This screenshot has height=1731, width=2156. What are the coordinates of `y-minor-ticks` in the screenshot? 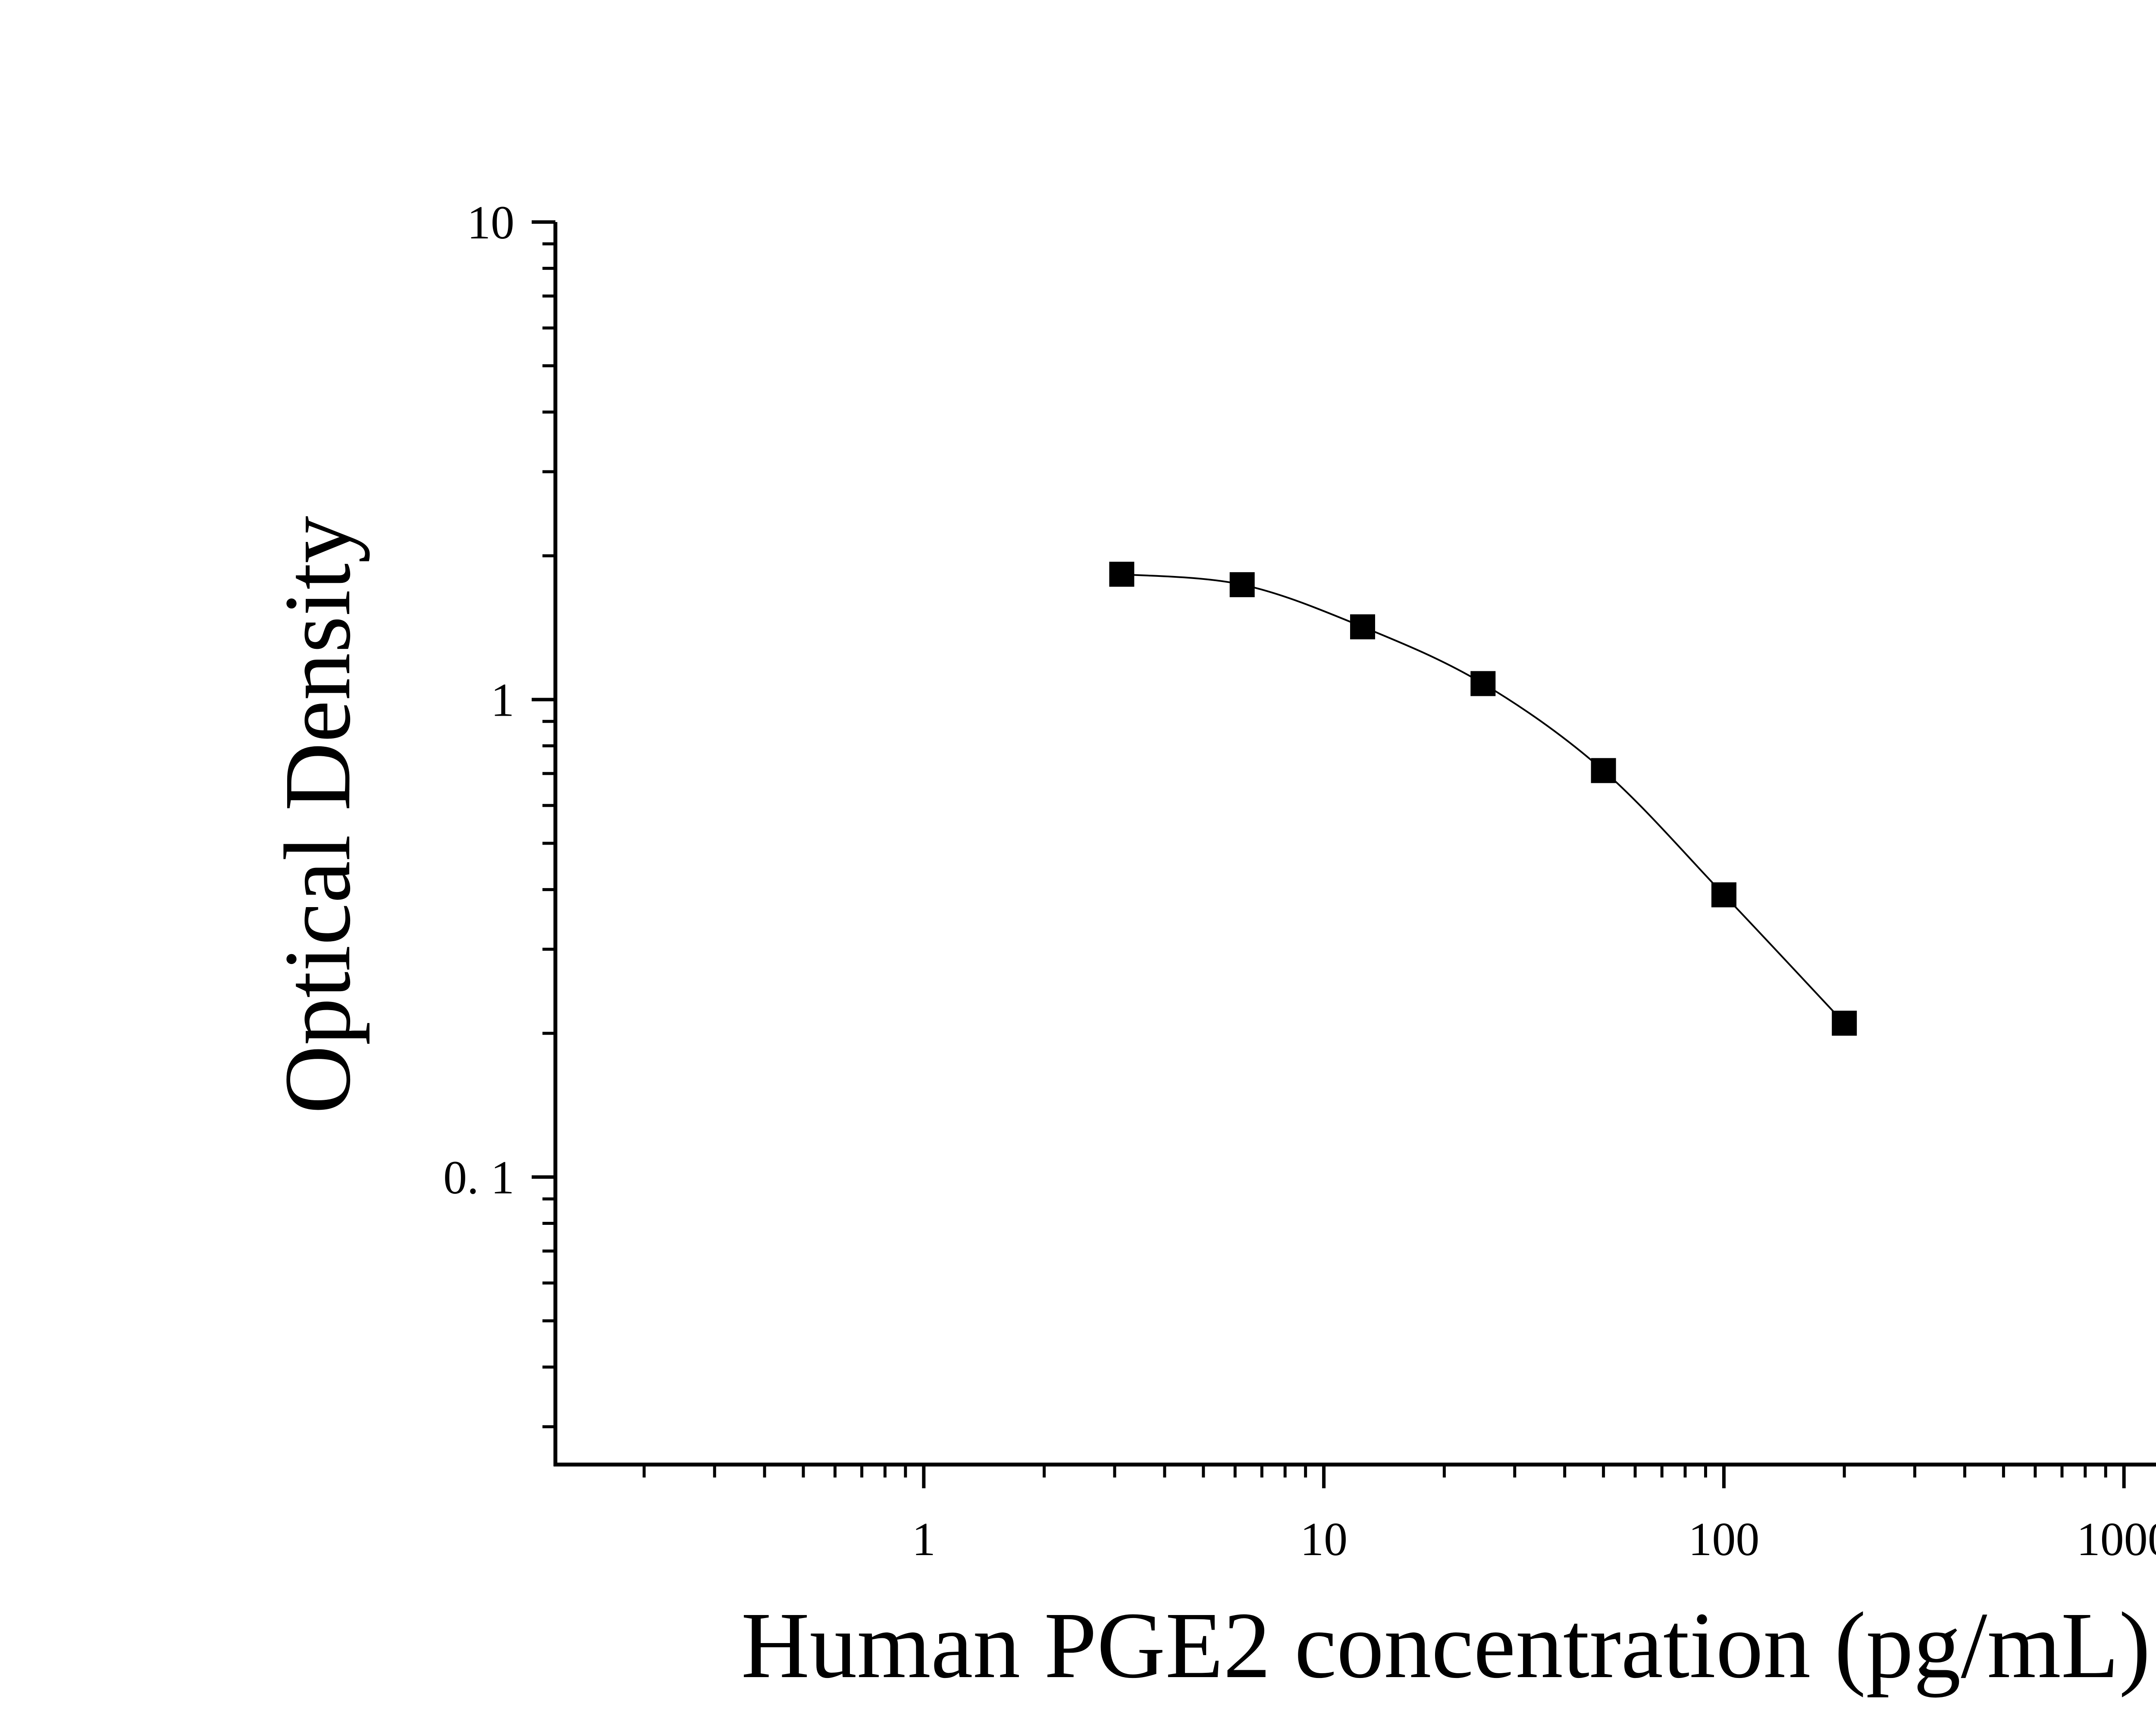 It's located at (548, 835).